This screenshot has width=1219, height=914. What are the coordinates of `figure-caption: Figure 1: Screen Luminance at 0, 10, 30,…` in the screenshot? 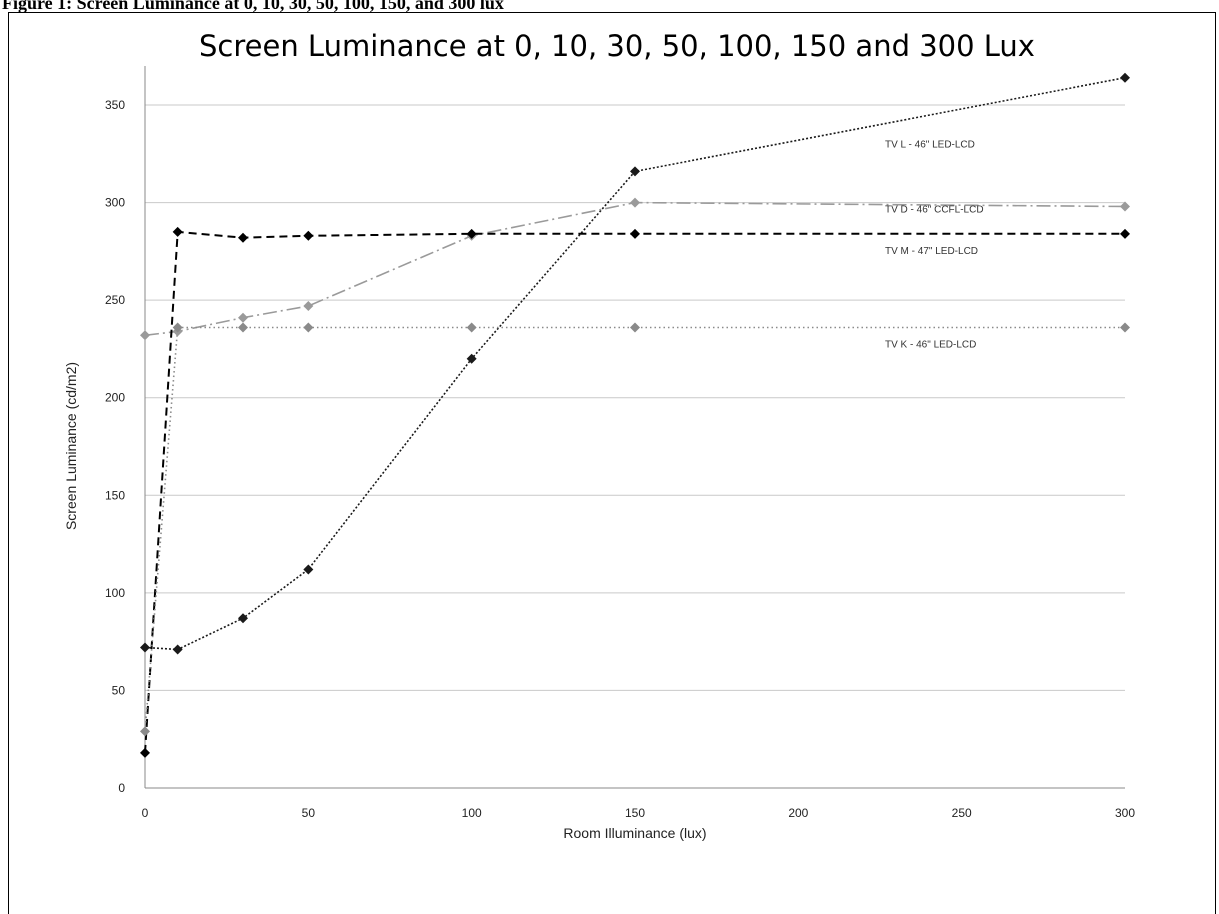 It's located at (253, 6).